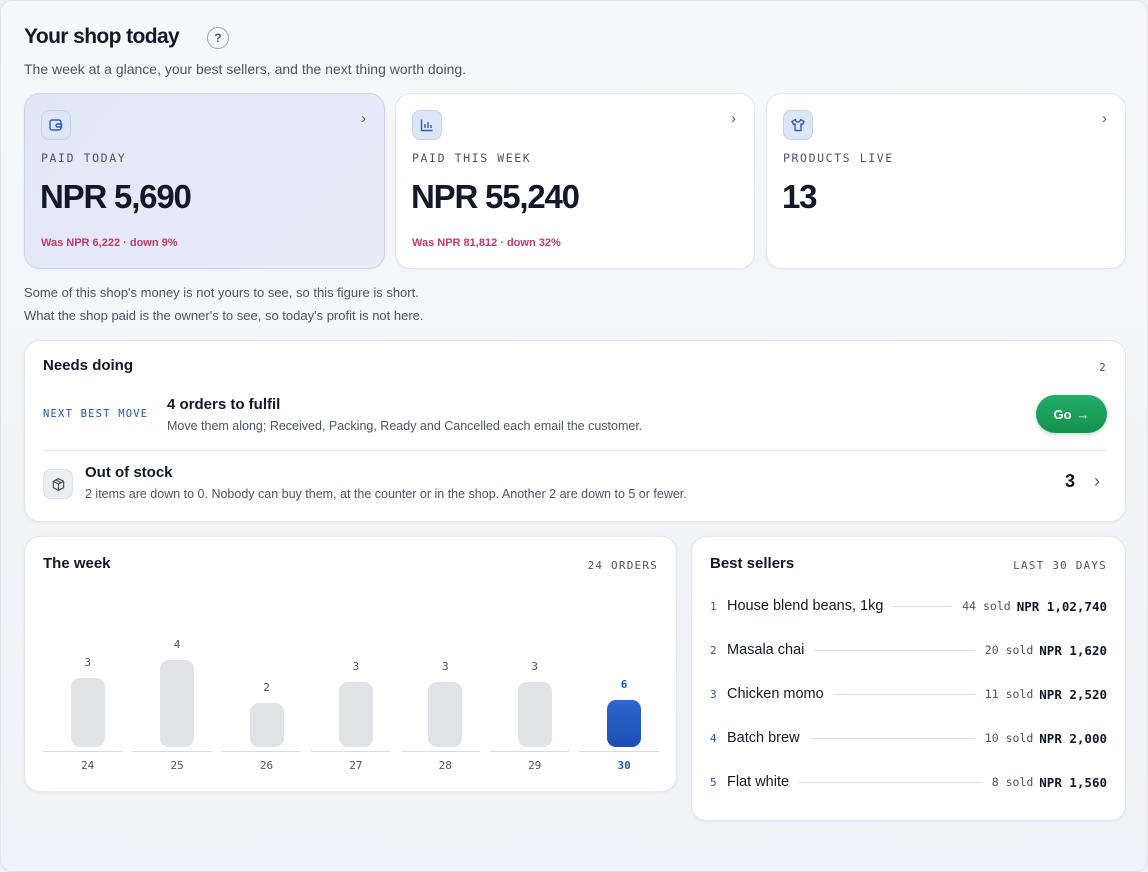 This screenshot has width=1148, height=872. I want to click on bar-value-label: 6, so click(624, 684).